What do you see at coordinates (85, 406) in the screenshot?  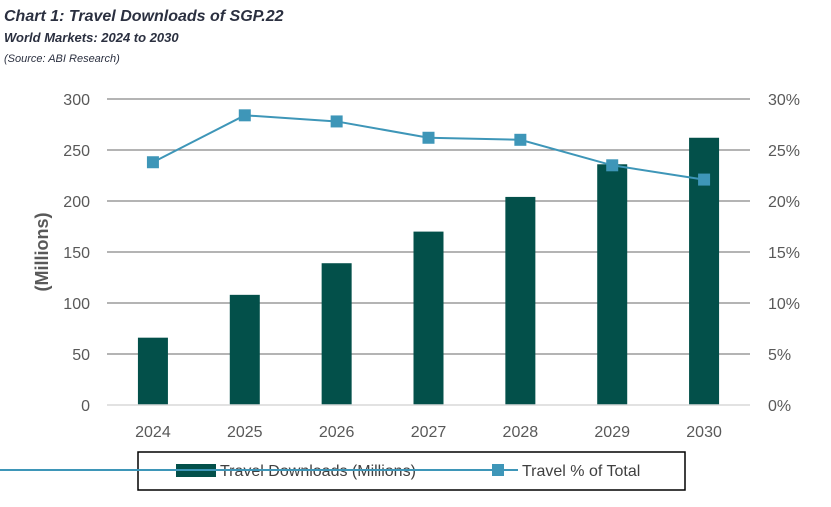 I see `y-tick-label: 0` at bounding box center [85, 406].